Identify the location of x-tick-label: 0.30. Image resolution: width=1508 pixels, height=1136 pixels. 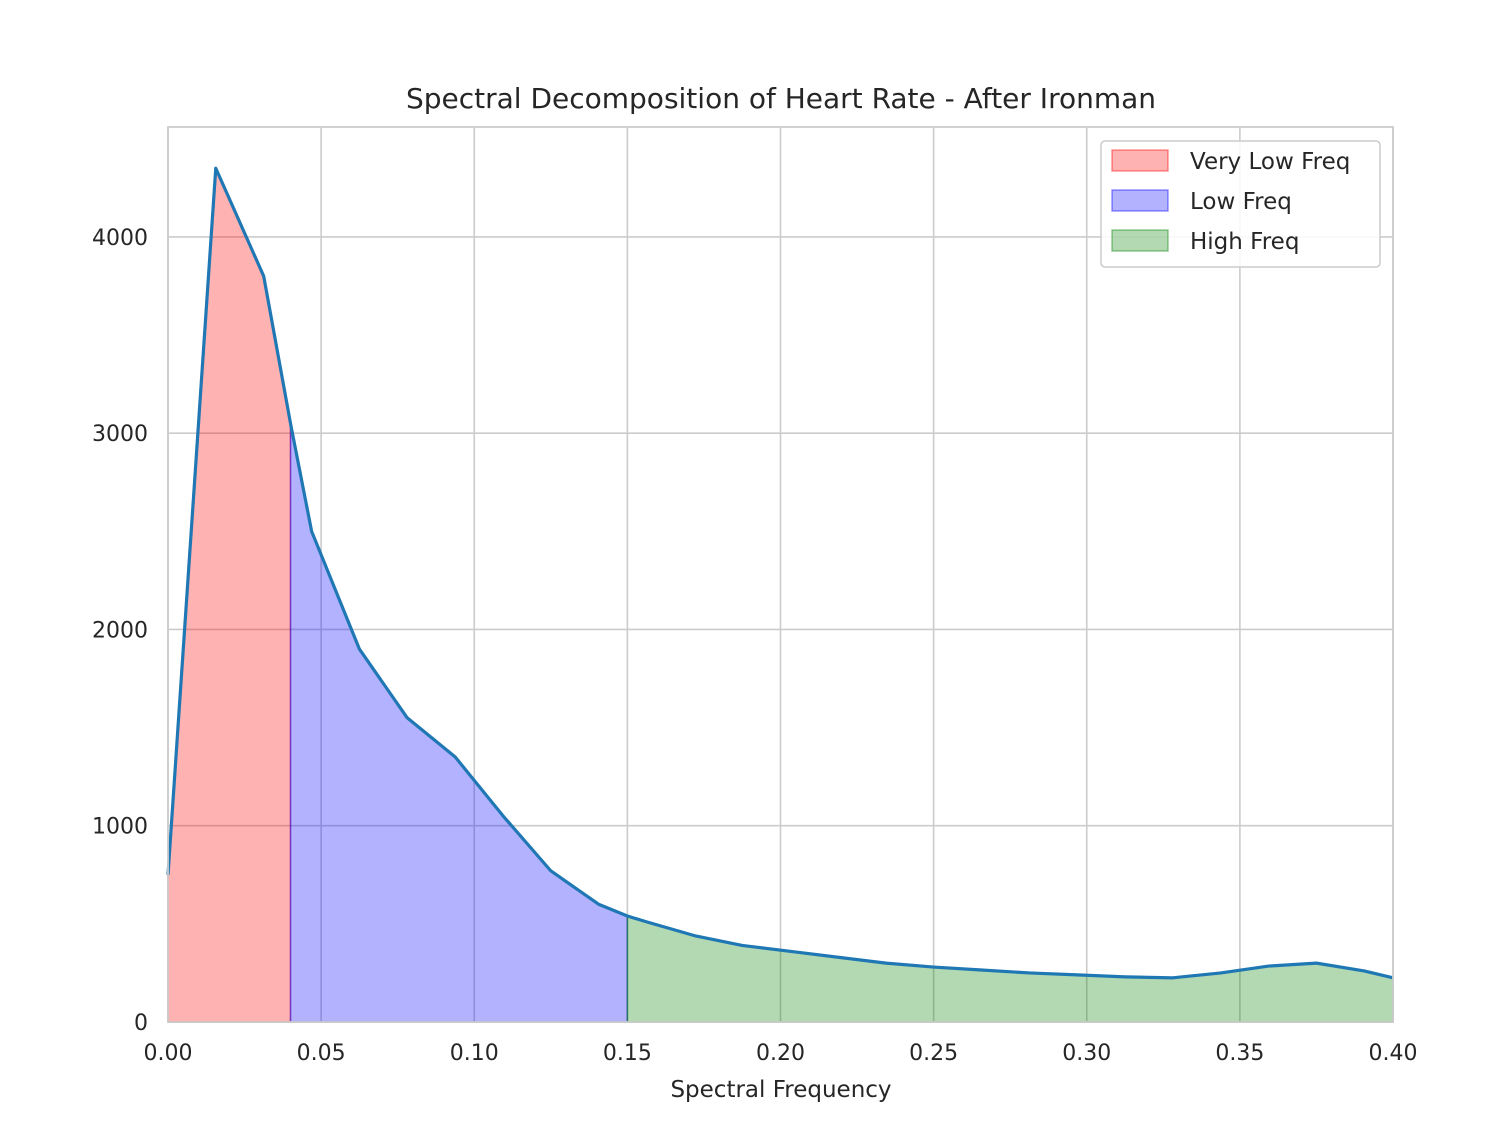
(1086, 1053).